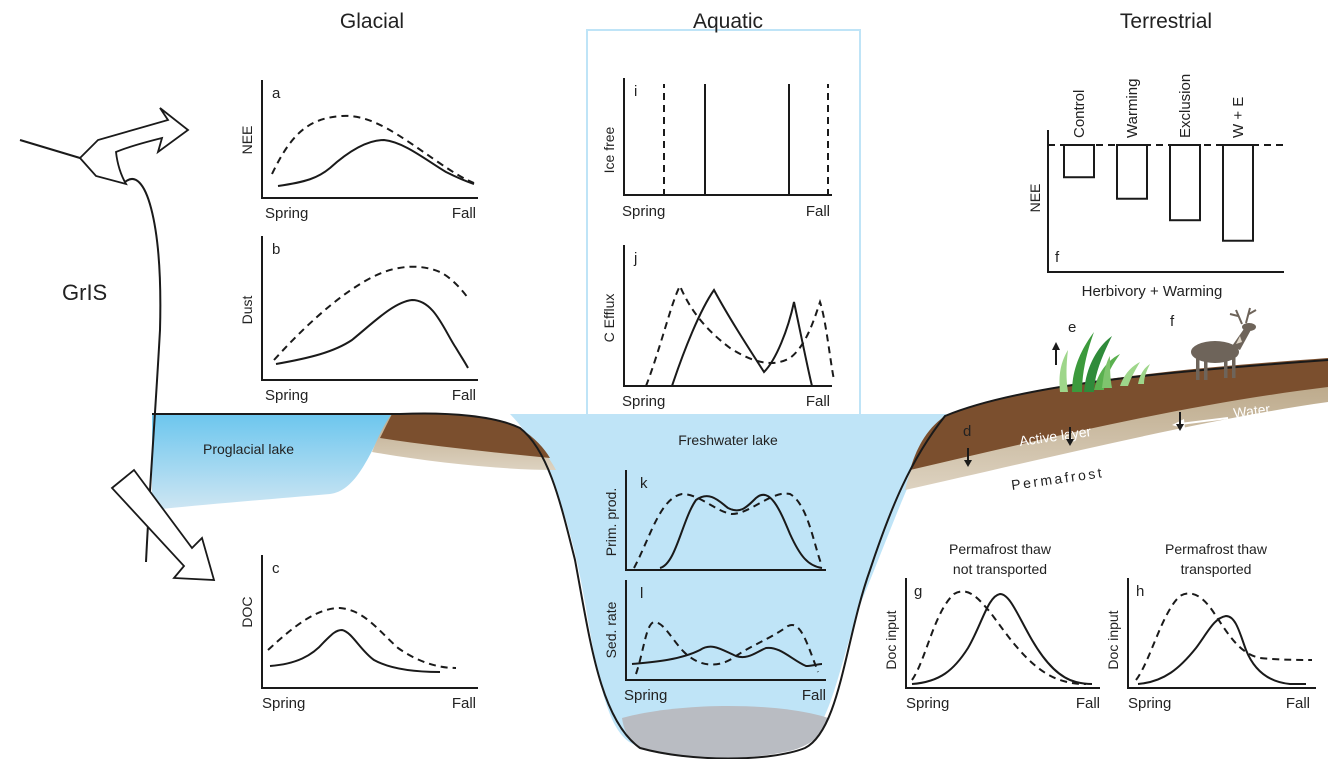 The image size is (1331, 759). I want to click on left-active-layer, so click(465, 435).